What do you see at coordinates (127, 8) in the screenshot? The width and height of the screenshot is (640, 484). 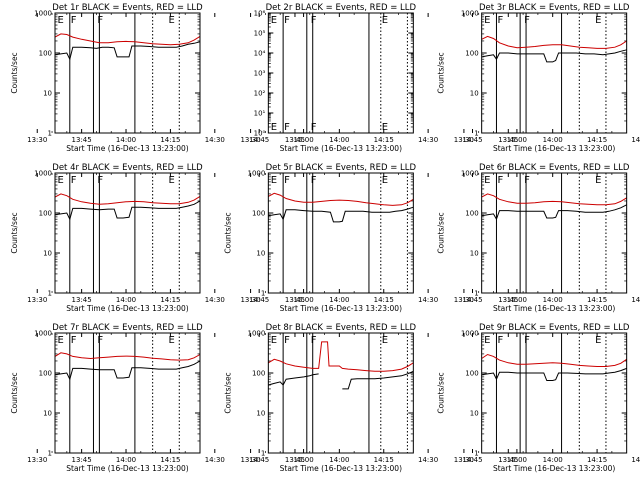 I see `chart-title: Det 1r BLACK = Events, RED = LLD` at bounding box center [127, 8].